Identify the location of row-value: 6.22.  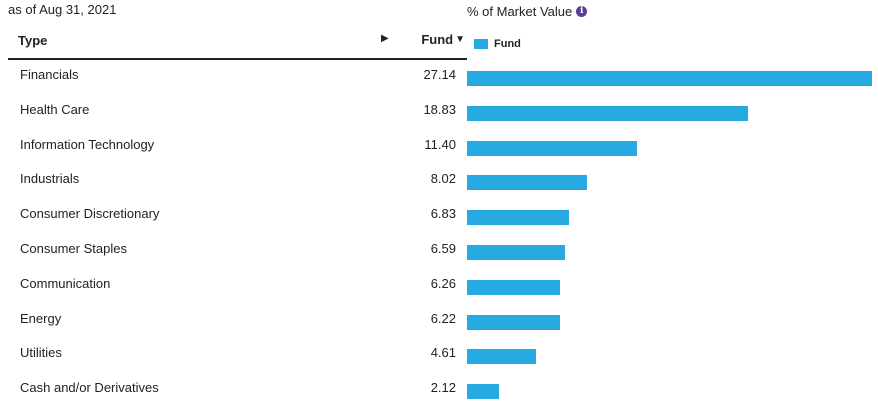
(443, 318).